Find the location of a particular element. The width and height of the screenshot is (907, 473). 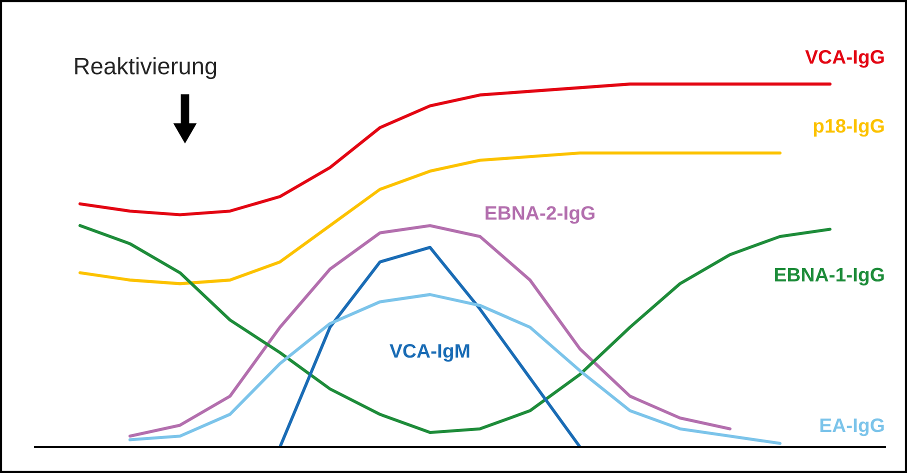

series-label: p18-IgG is located at coordinates (849, 127).